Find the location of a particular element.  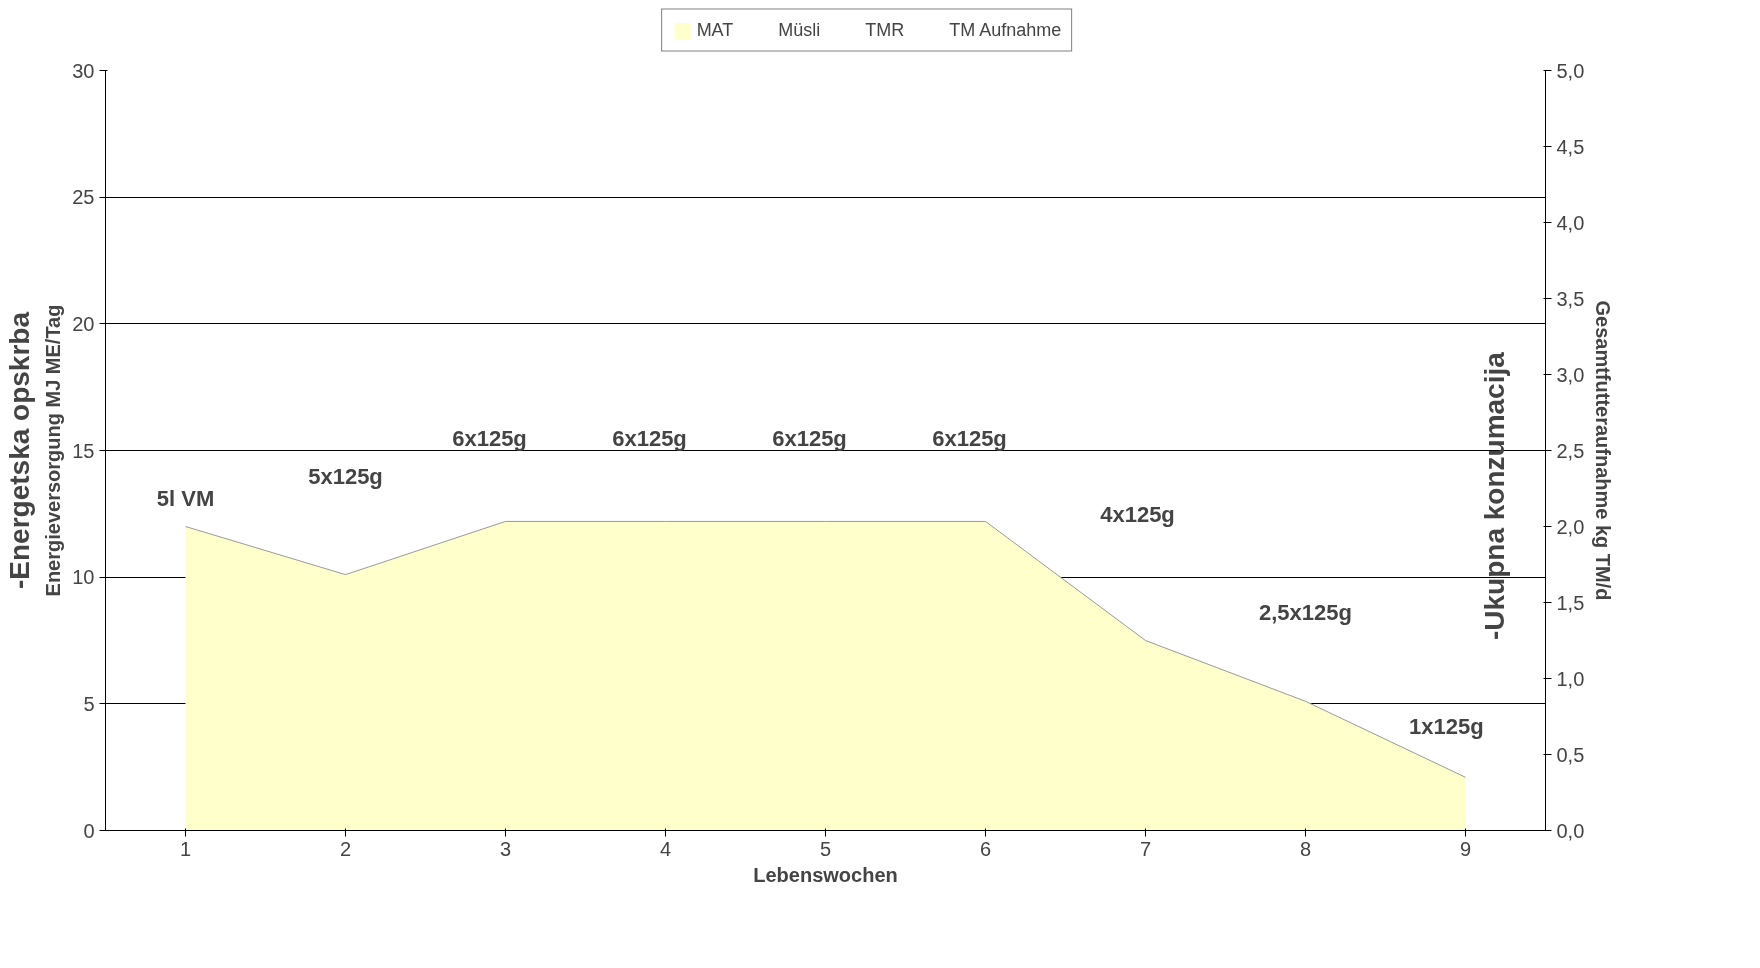

annotation: 5l VM is located at coordinates (185, 499).